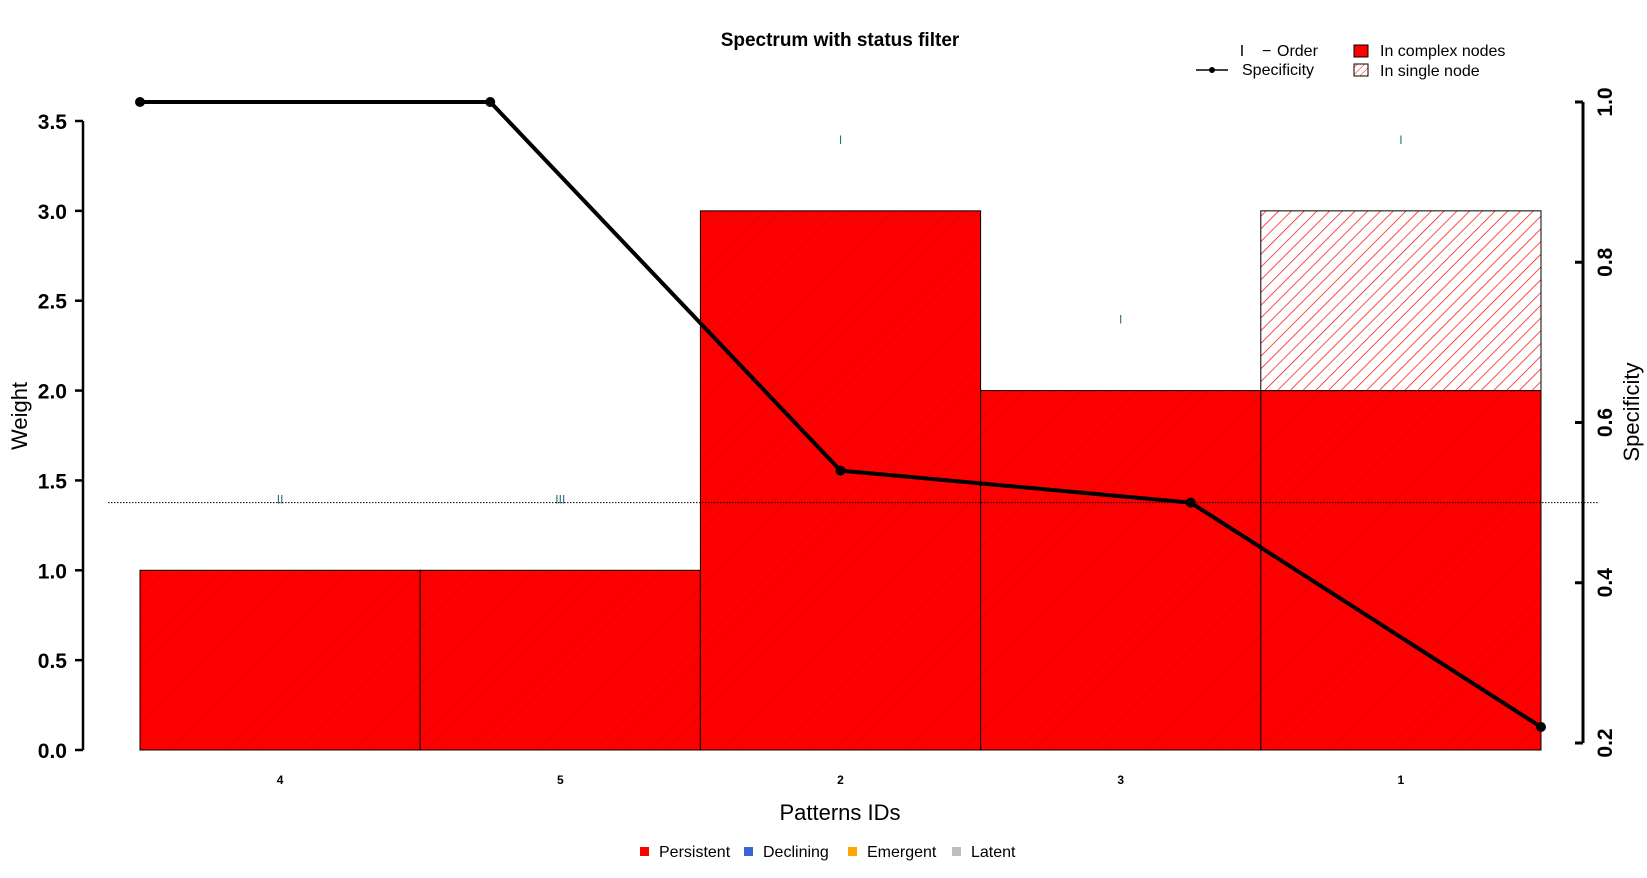 The width and height of the screenshot is (1647, 878). I want to click on y2-tick-label: 0.2, so click(1605, 742).